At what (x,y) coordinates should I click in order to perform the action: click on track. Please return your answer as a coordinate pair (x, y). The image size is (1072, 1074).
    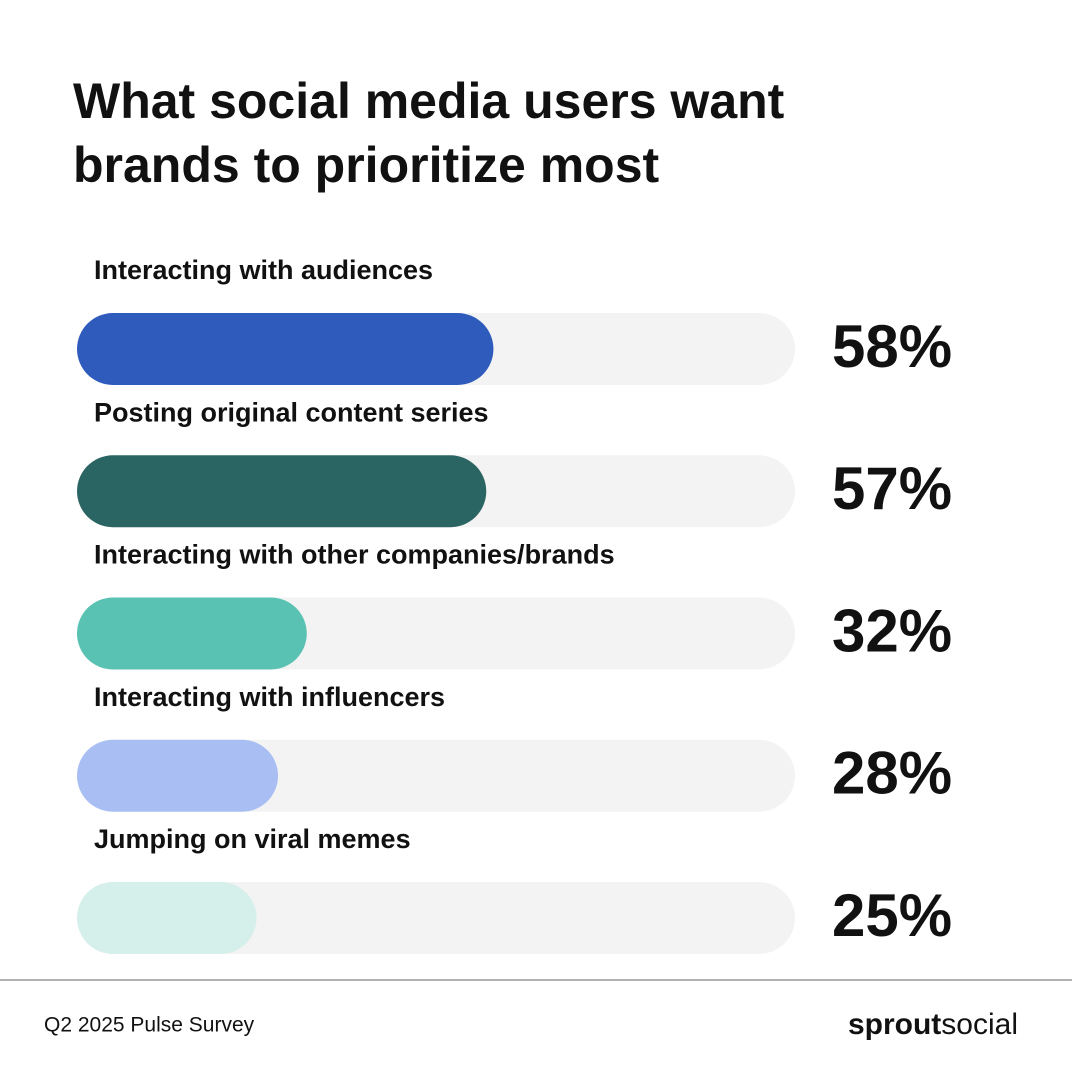
    Looking at the image, I should click on (436, 918).